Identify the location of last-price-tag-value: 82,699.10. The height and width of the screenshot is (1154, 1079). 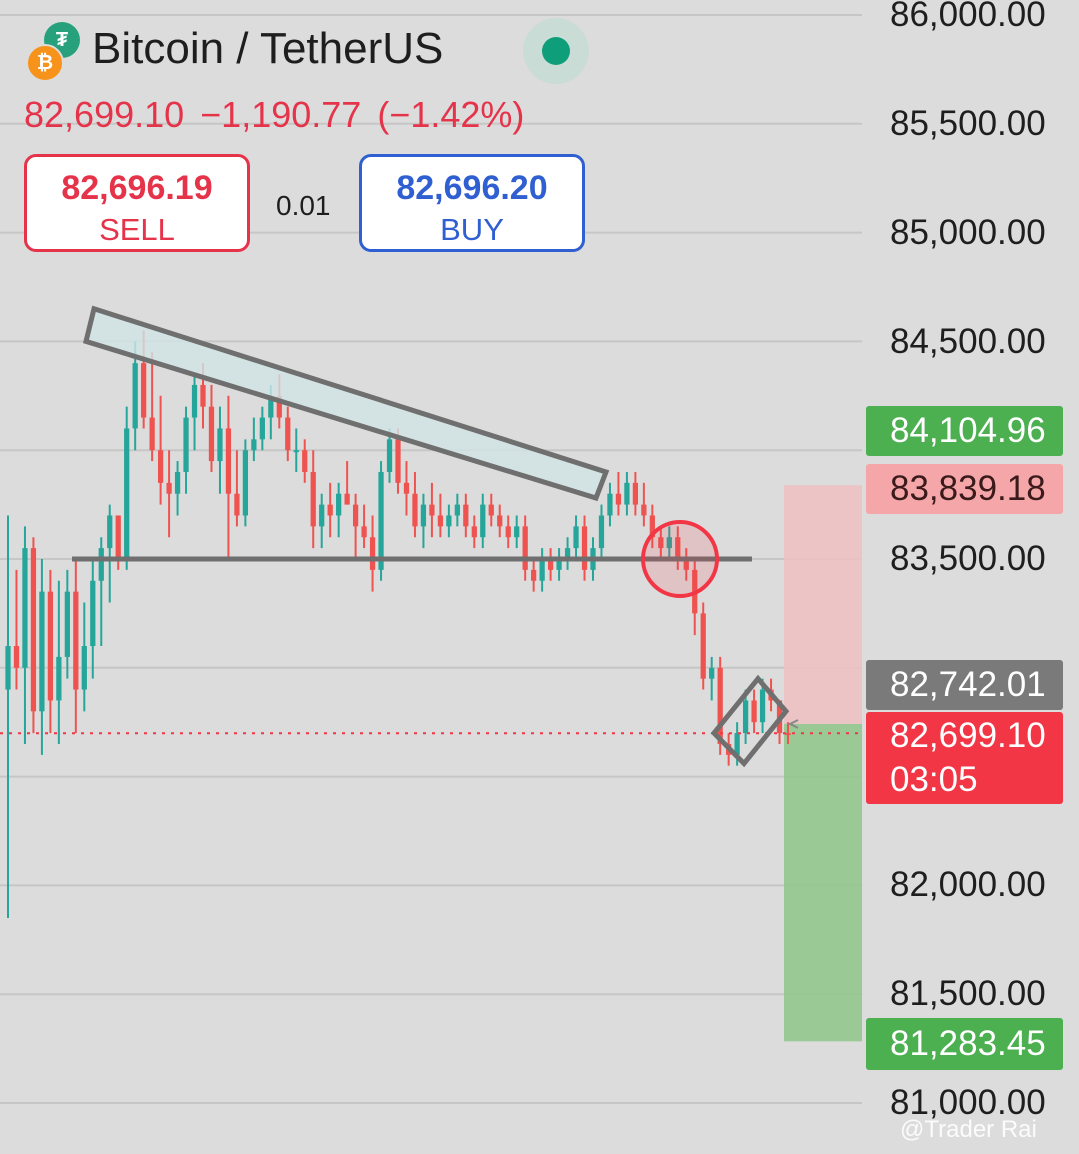
(968, 735).